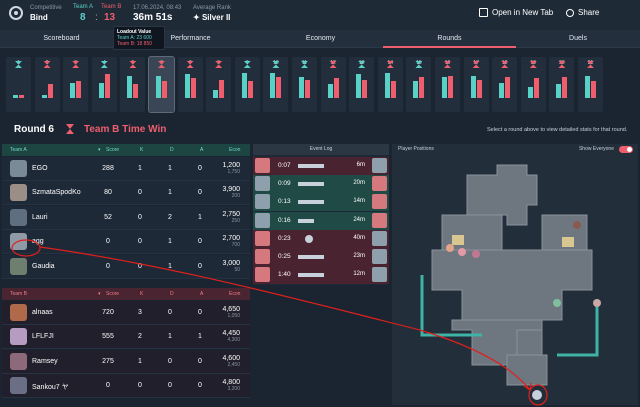 The image size is (640, 407). What do you see at coordinates (321, 184) in the screenshot?
I see `event-row: 0:09 20m` at bounding box center [321, 184].